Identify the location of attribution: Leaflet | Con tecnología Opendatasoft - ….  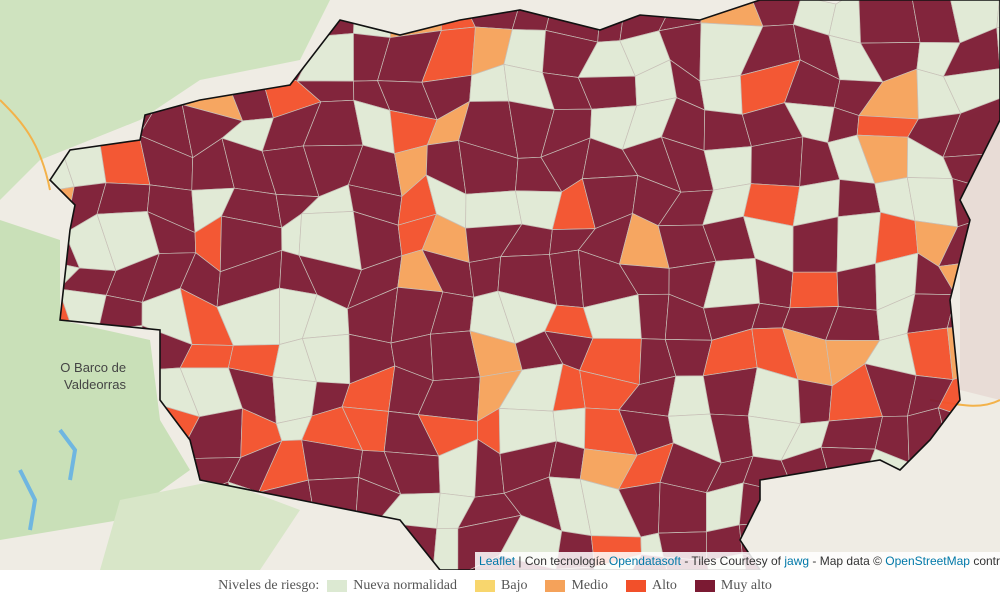
(737, 561).